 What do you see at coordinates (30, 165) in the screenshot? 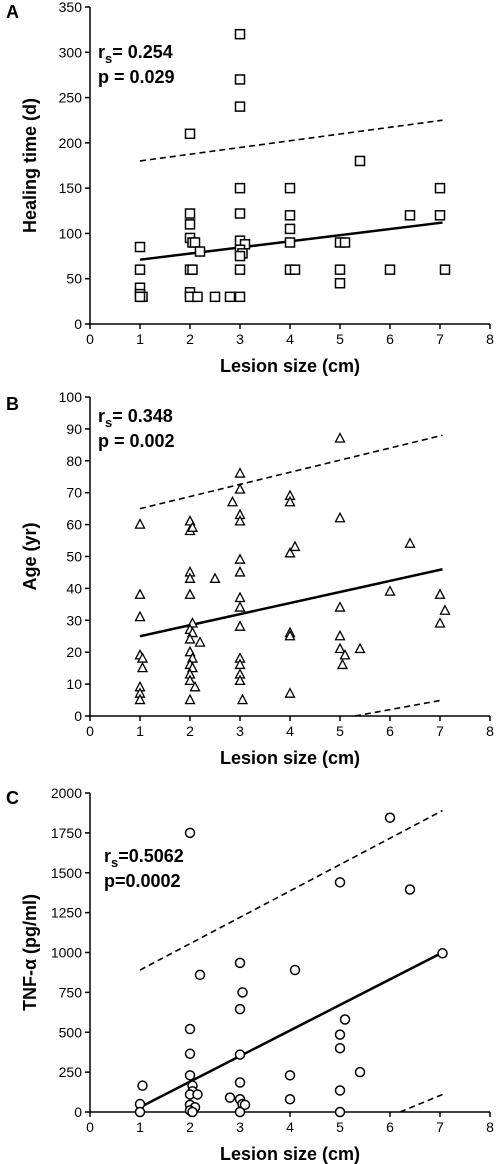
I see `y-axis-label: Healing time (d)` at bounding box center [30, 165].